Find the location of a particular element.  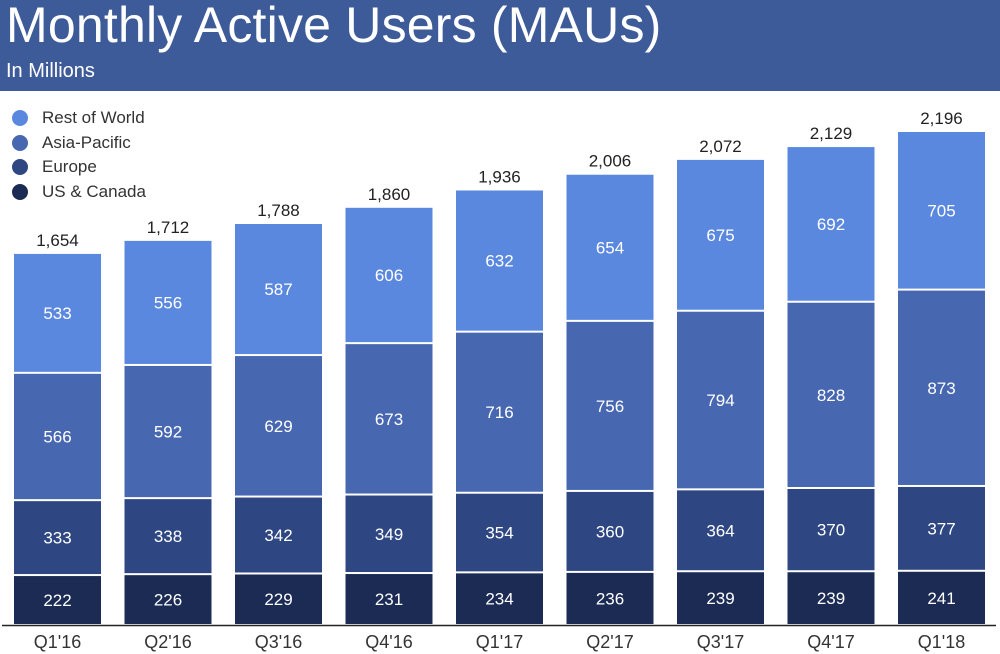

data-label-europe: 364 is located at coordinates (720, 530).